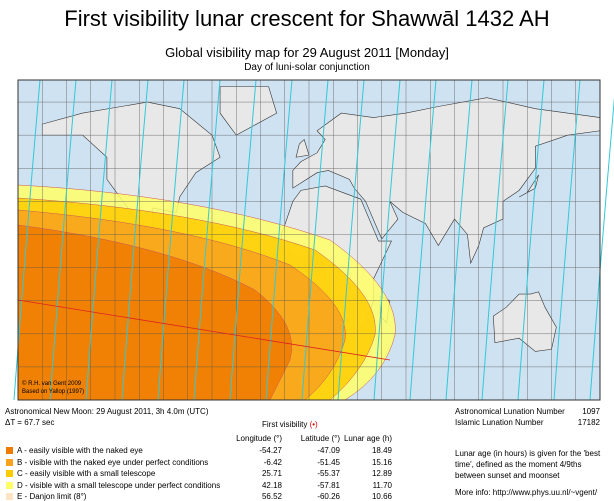 This screenshot has width=614, height=501. Describe the element at coordinates (259, 438) in the screenshot. I see `column-header: Longitude (°)` at that location.